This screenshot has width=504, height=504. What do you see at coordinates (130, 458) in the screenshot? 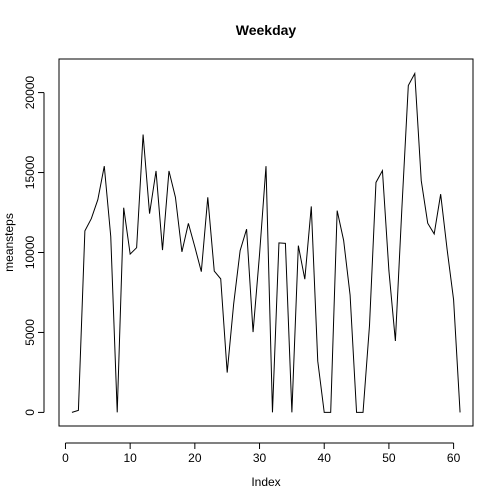
I see `x-tick-label: 10` at bounding box center [130, 458].